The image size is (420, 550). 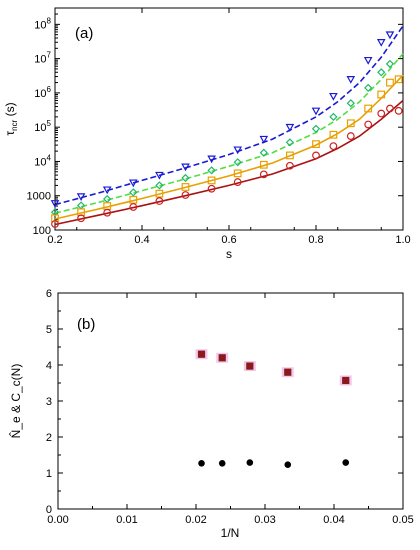 What do you see at coordinates (315, 240) in the screenshot?
I see `a-x-tick-label: 0.8` at bounding box center [315, 240].